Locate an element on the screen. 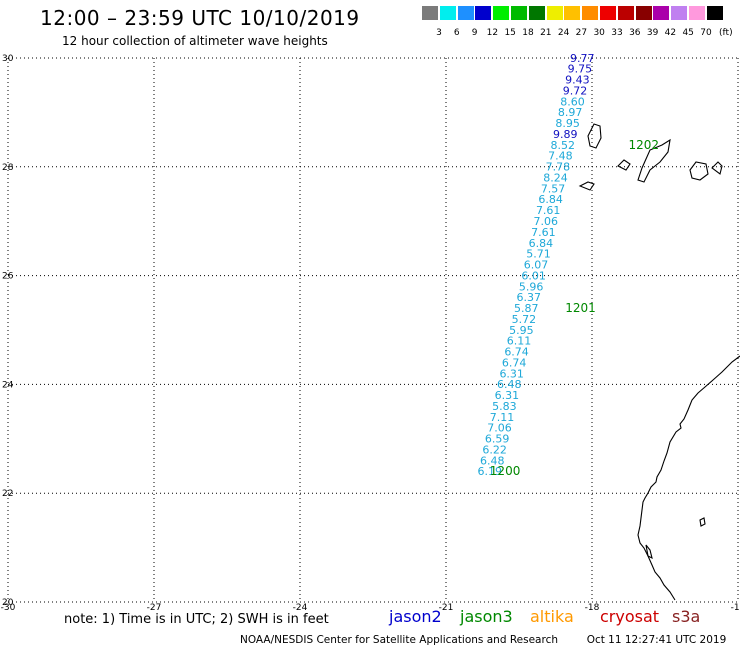 The height and width of the screenshot is (650, 740). wave-height-label: 6.11 is located at coordinates (519, 341).